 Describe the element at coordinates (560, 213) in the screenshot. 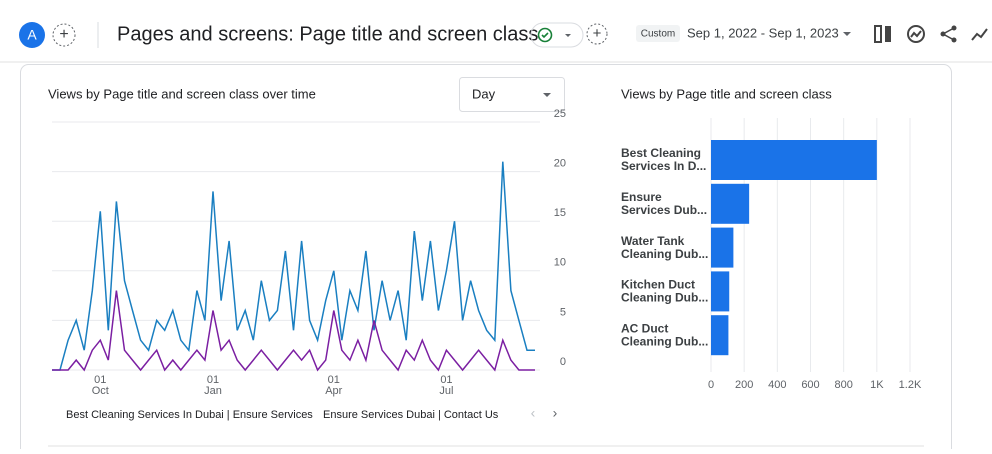

I see `y-tick-label: 15` at that location.